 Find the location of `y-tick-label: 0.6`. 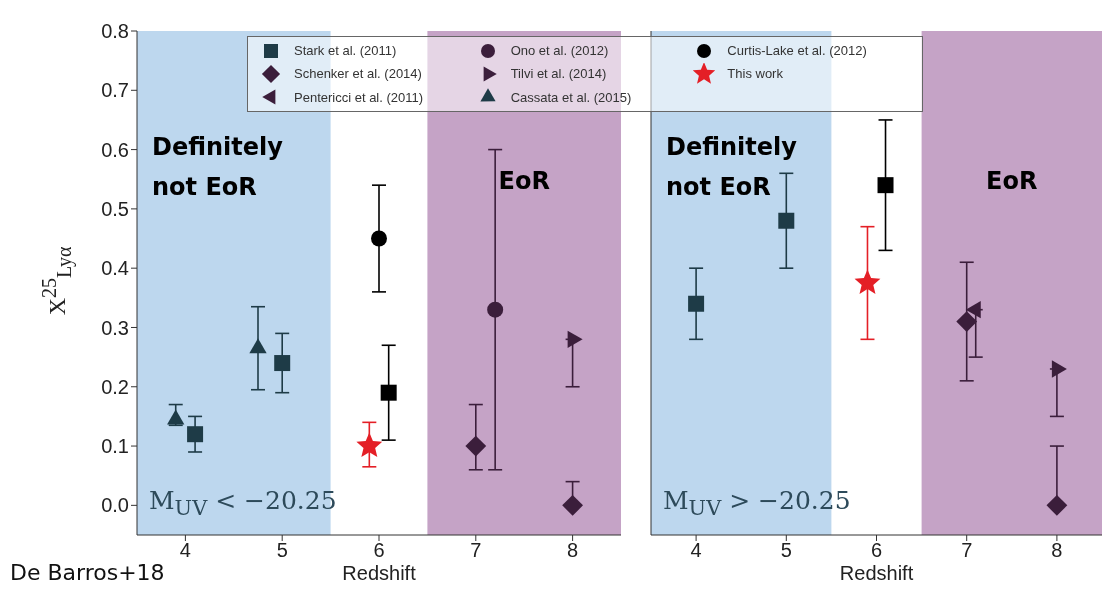

y-tick-label: 0.6 is located at coordinates (115, 149).